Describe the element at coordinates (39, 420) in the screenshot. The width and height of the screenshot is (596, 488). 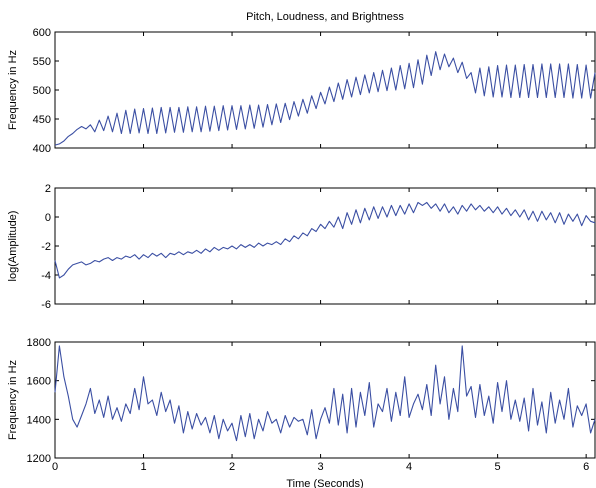
I see `y-tick-label: 1400` at that location.